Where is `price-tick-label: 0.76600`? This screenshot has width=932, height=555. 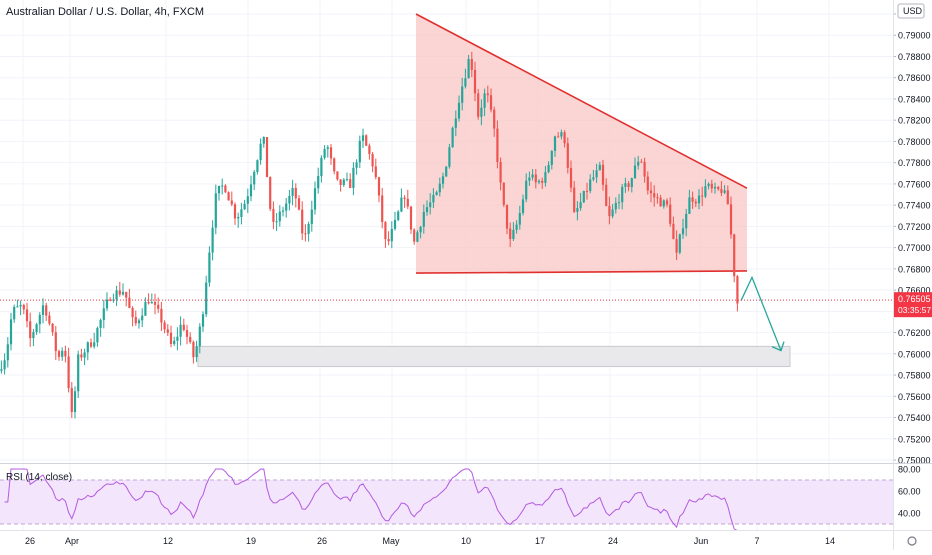
price-tick-label: 0.76600 is located at coordinates (914, 291).